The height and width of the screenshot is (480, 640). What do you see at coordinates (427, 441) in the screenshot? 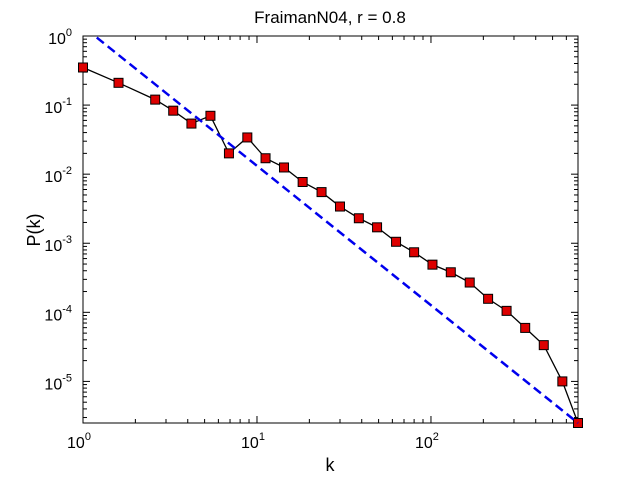
I see `x-tick-label: 10²` at bounding box center [427, 441].